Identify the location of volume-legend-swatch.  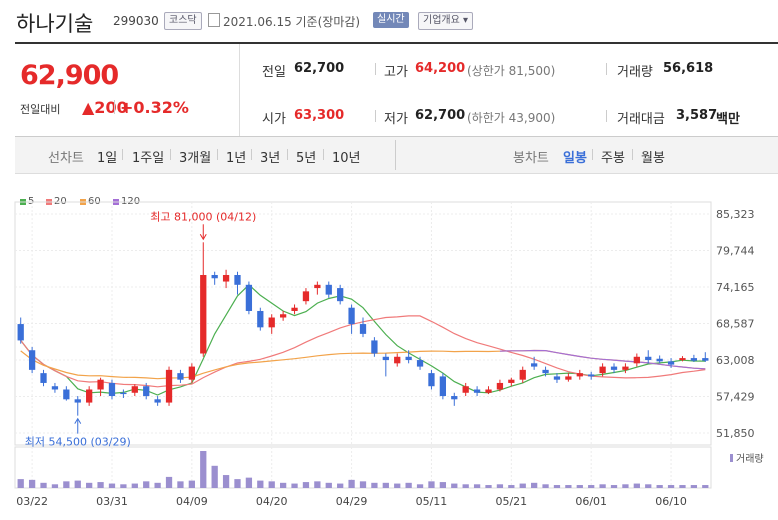
(731, 458).